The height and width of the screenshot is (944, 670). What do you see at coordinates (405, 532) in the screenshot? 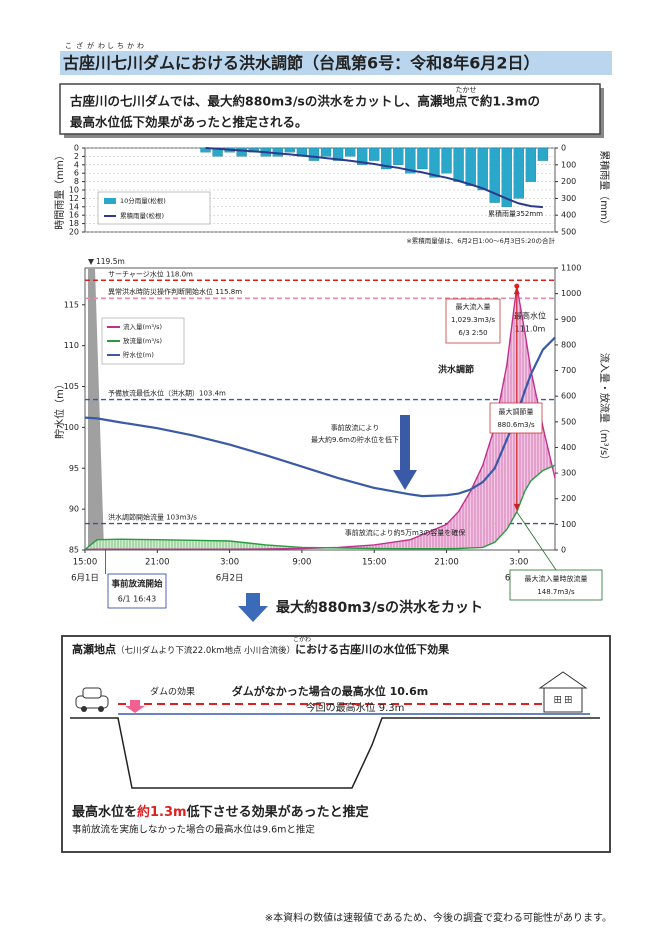
I see `annotation: 事前放流により約5万m3の容量を確保` at bounding box center [405, 532].